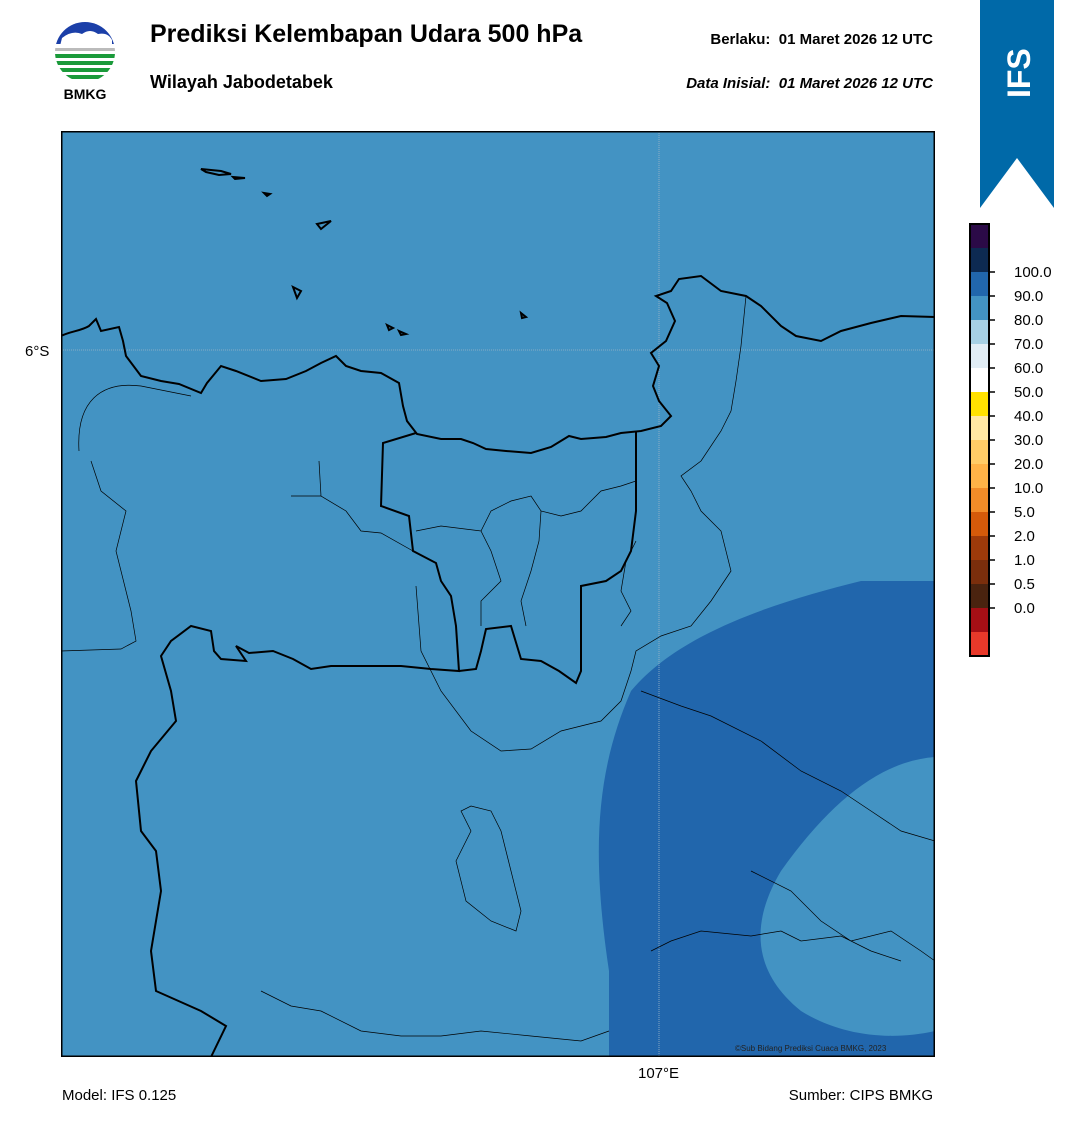 The image size is (1081, 1128). Describe the element at coordinates (1028, 392) in the screenshot. I see `colorbar-label: 50.0` at that location.